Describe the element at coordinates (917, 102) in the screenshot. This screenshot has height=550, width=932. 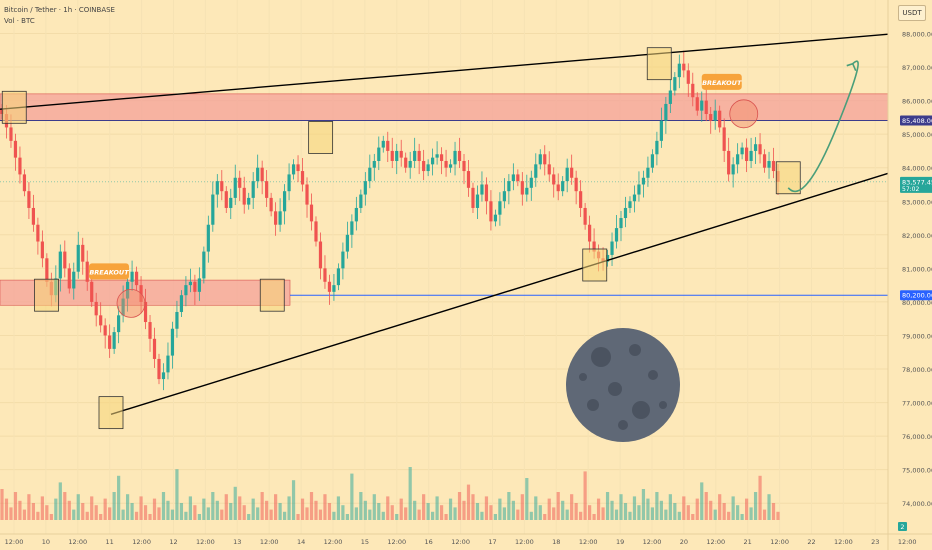
I see `price-tick-label: 86,000.00` at that location.